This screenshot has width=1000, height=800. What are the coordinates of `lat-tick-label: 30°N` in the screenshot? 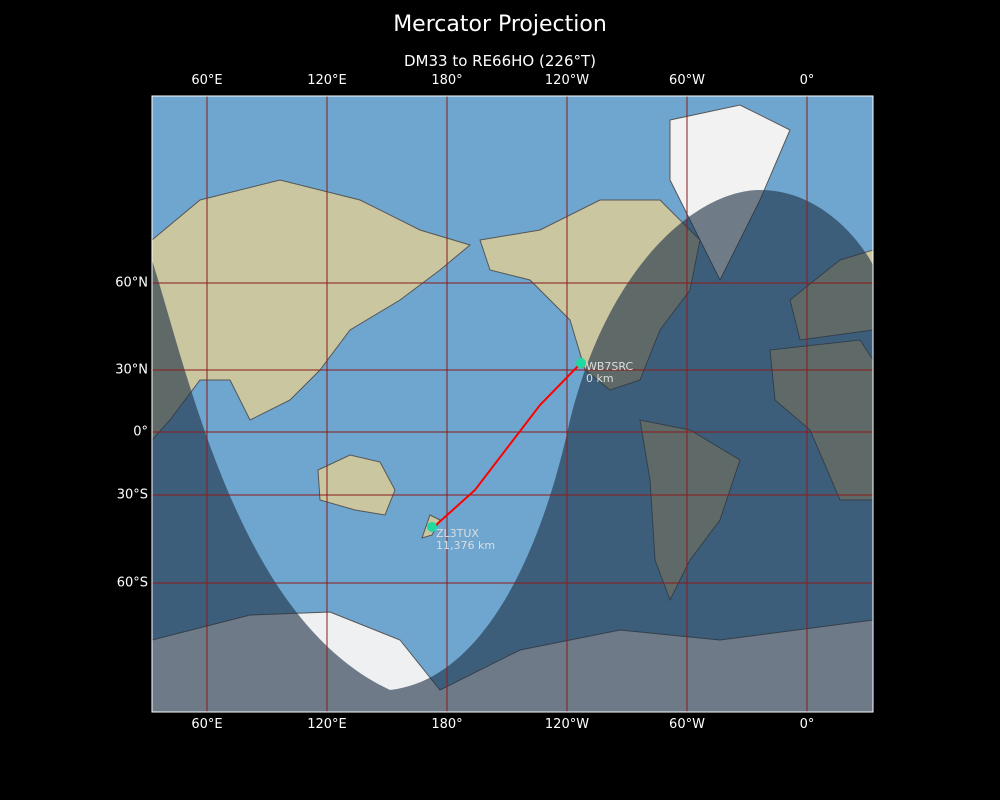 It's located at (131, 370).